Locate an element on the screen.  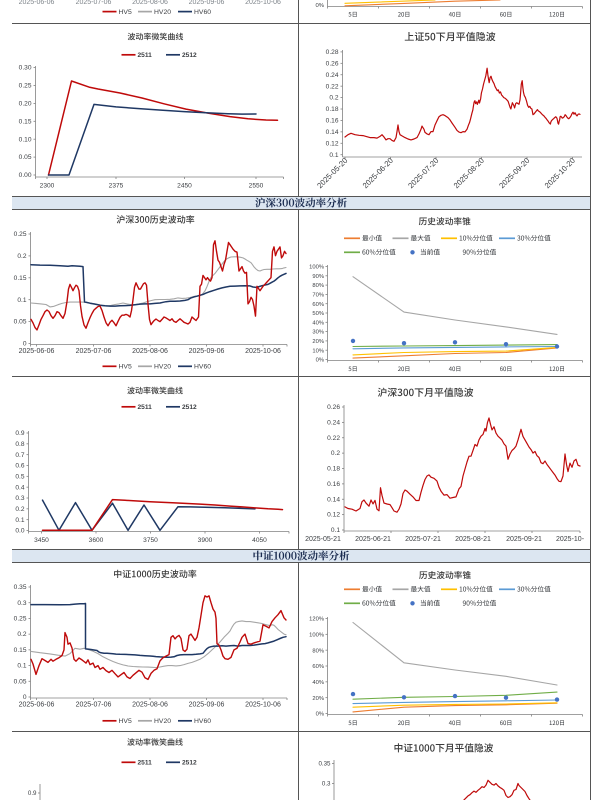
svg-text: 30% is located at coordinates (318, 333).